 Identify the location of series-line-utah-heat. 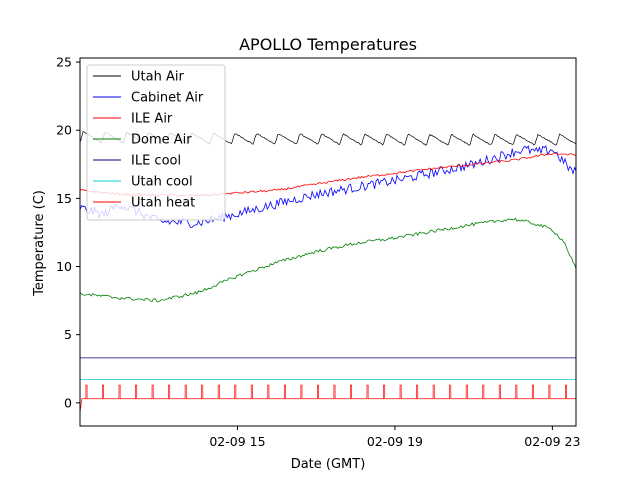
(328, 398).